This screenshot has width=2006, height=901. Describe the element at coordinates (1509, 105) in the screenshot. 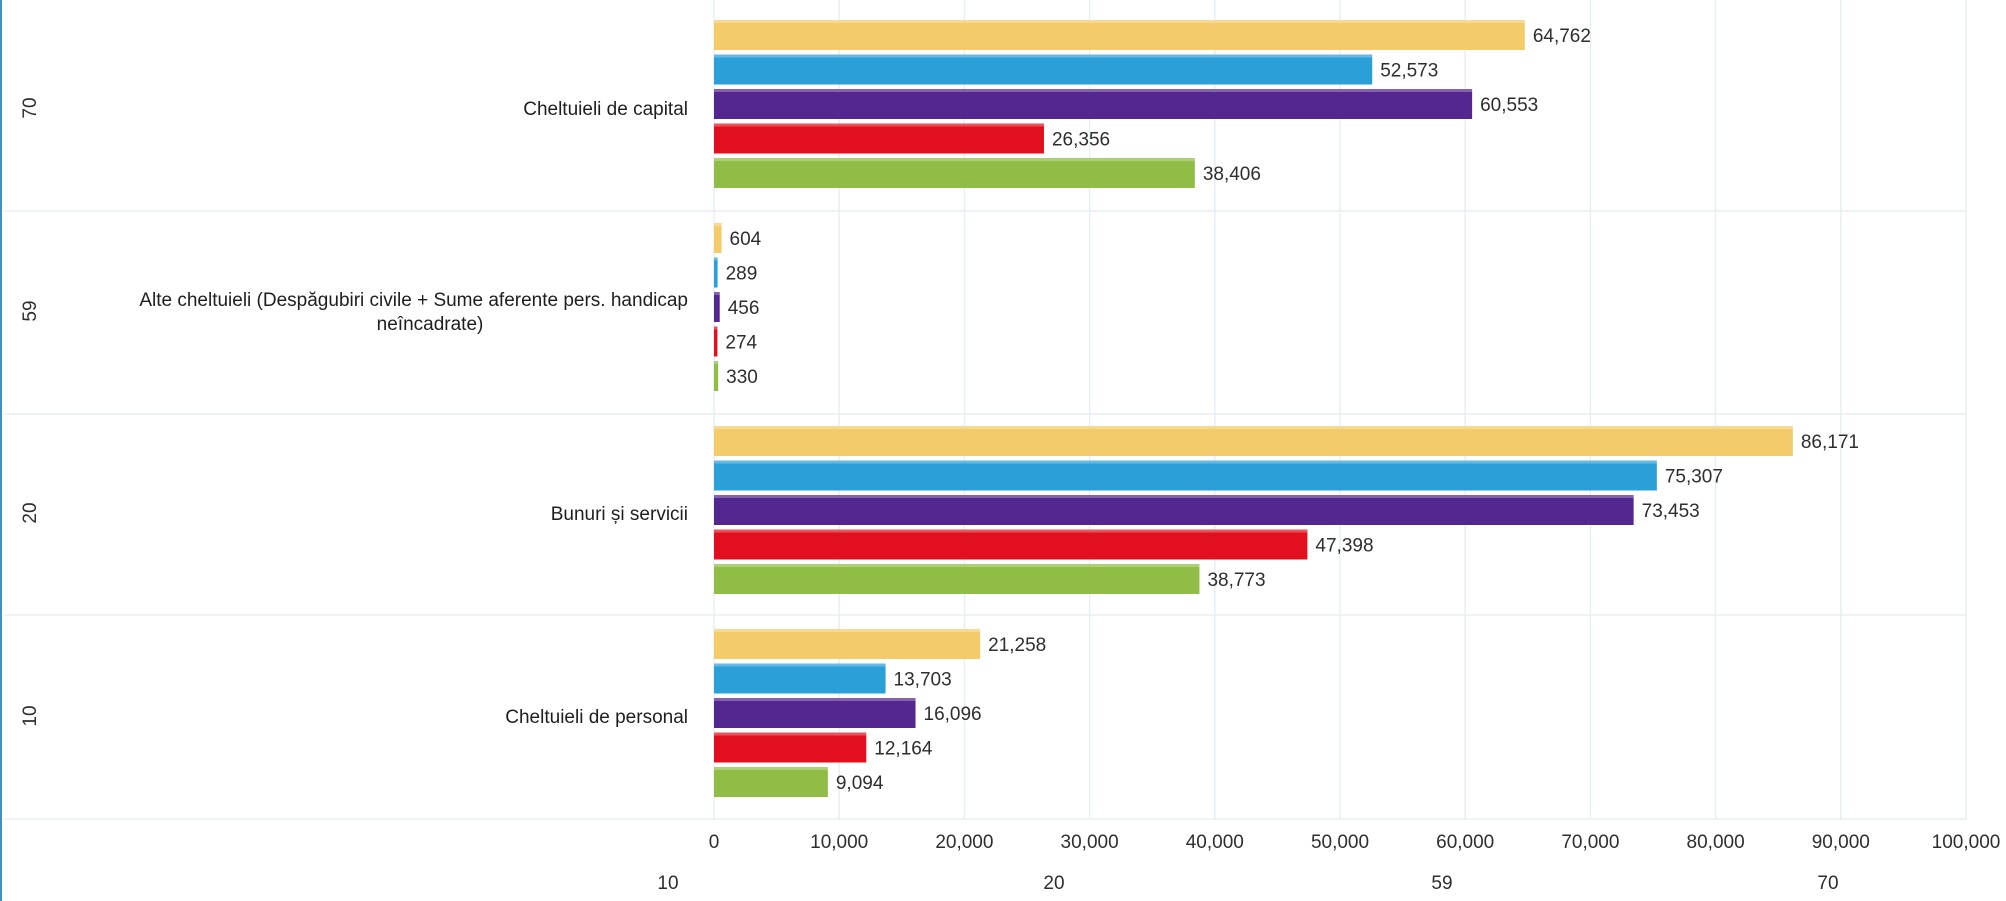

I see `data-label: 60,553` at that location.